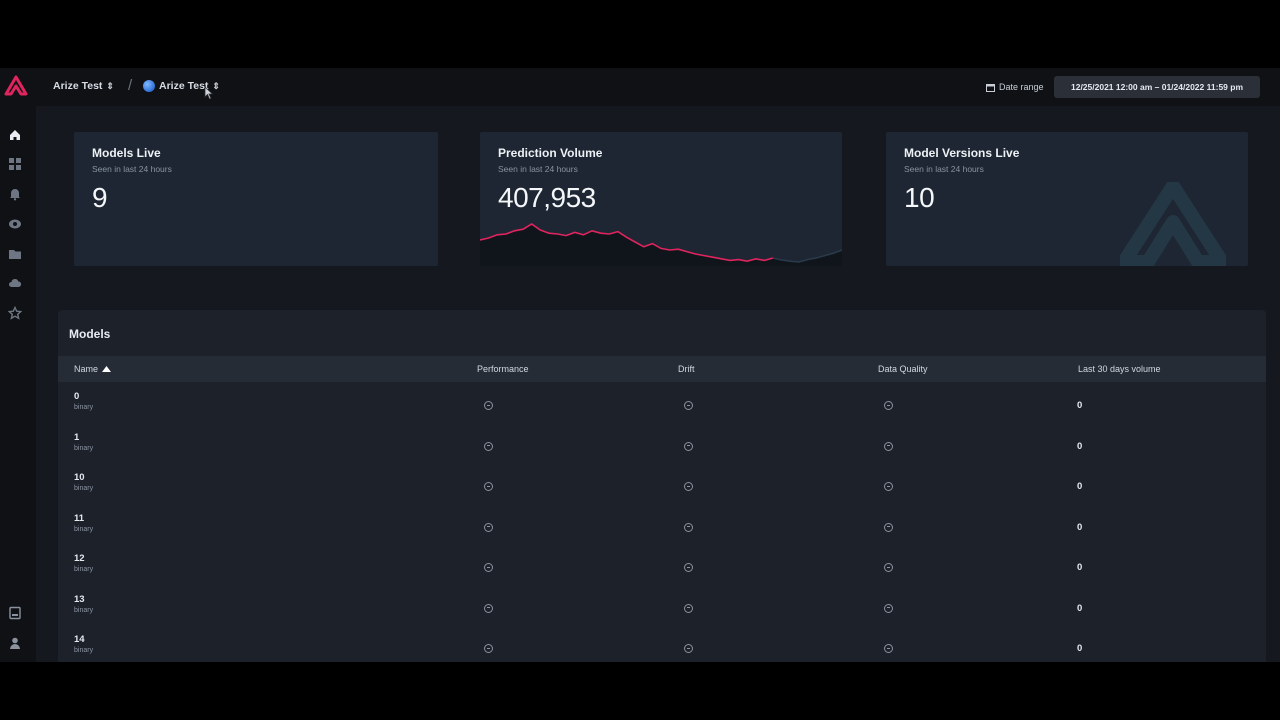 The height and width of the screenshot is (720, 1280). What do you see at coordinates (15, 313) in the screenshot?
I see `star-icon` at bounding box center [15, 313].